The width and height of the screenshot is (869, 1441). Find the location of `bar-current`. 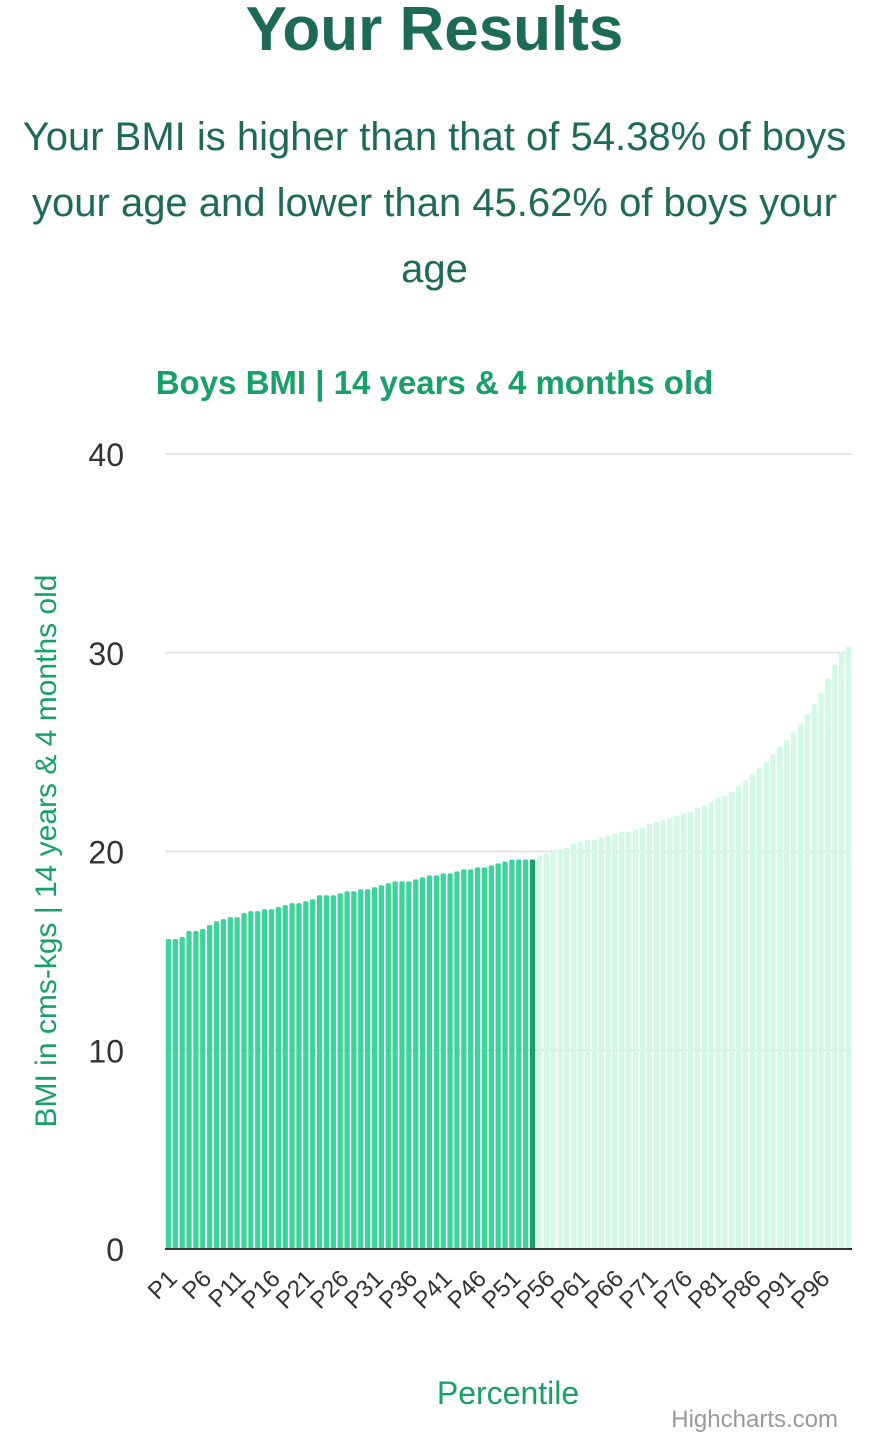

bar-current is located at coordinates (532, 1054).